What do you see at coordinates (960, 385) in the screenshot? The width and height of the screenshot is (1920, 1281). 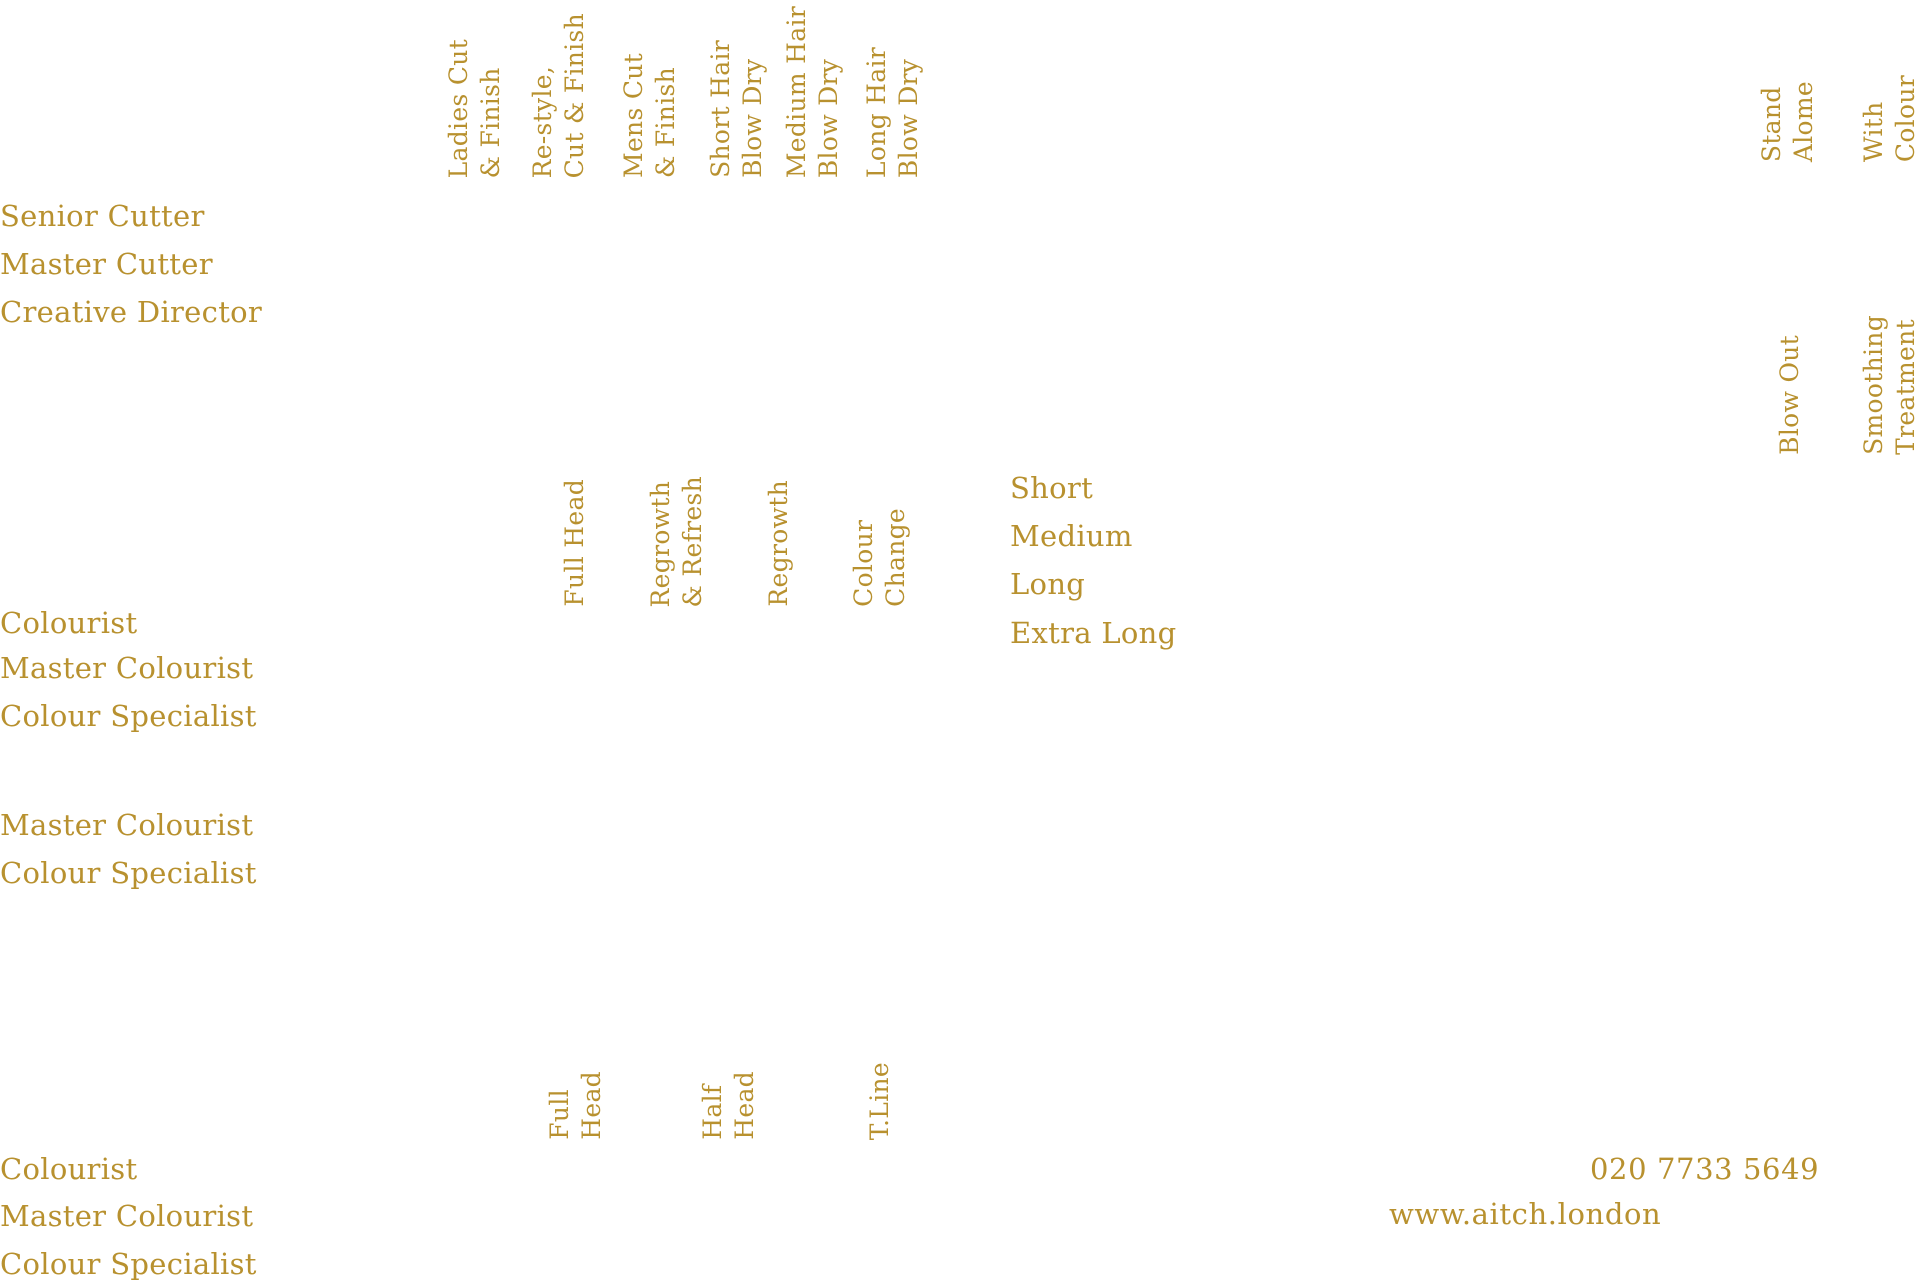 I see `treatment-headers-bottom: Blow Out Smoothing Treatment` at bounding box center [960, 385].